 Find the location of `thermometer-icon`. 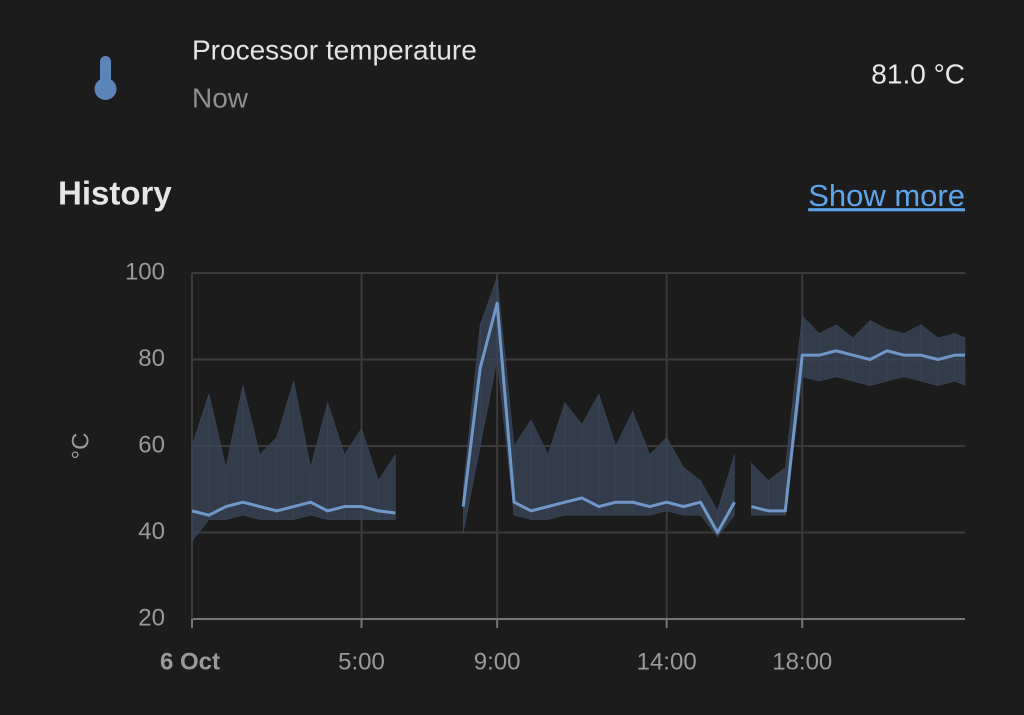

thermometer-icon is located at coordinates (105, 78).